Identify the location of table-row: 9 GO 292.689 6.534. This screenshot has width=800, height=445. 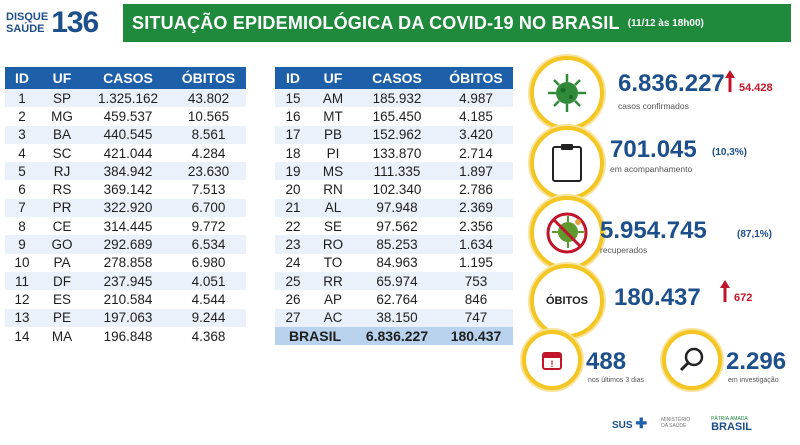
(125, 244).